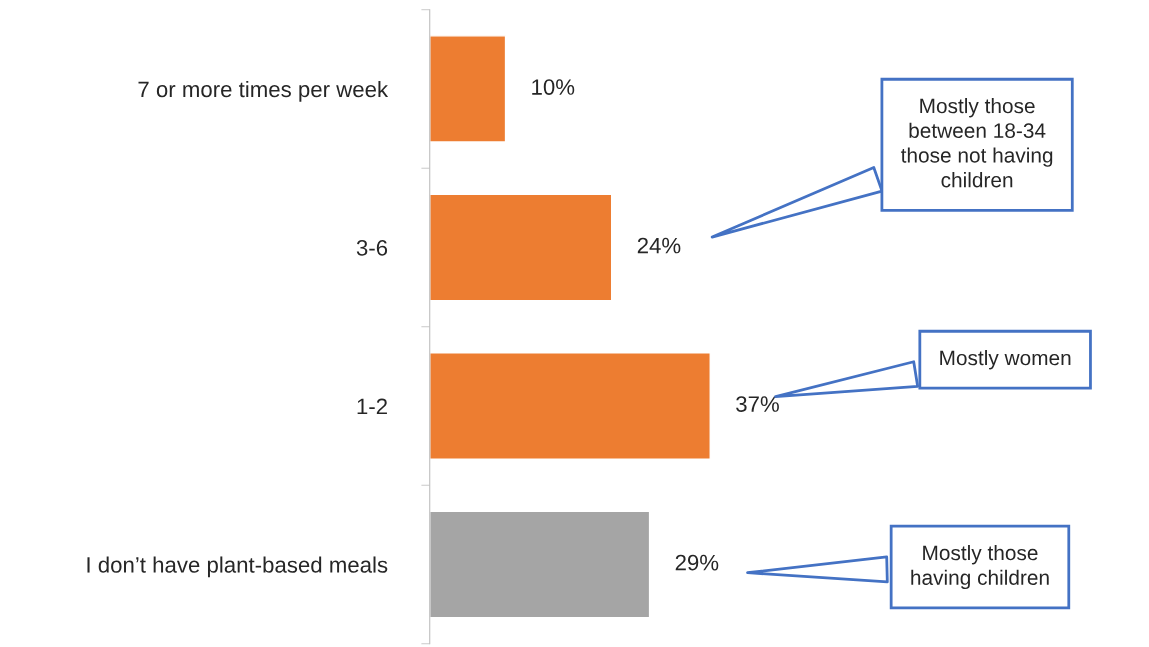  What do you see at coordinates (372, 248) in the screenshot?
I see `y-tick-label: 3-6` at bounding box center [372, 248].